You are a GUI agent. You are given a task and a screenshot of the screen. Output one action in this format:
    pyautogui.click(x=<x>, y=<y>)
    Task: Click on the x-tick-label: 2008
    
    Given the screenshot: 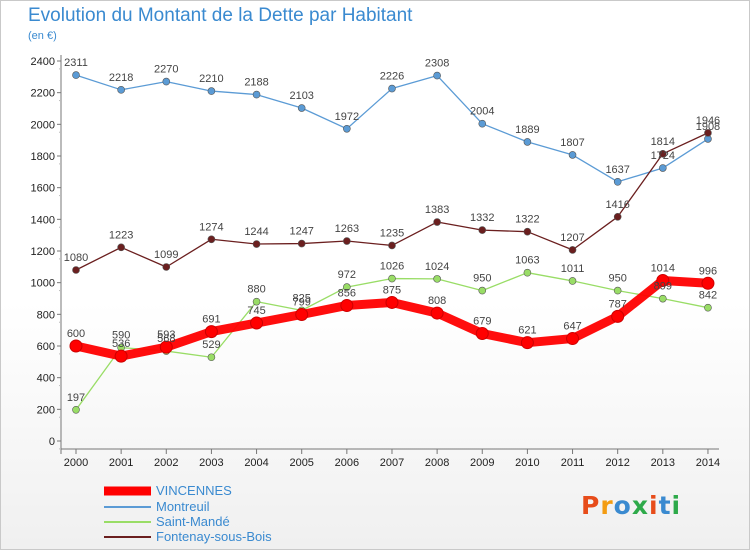 What is the action you would take?
    pyautogui.click(x=437, y=463)
    